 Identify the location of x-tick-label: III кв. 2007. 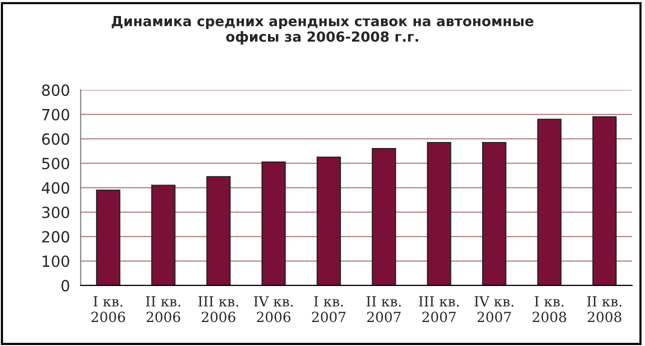
(438, 309).